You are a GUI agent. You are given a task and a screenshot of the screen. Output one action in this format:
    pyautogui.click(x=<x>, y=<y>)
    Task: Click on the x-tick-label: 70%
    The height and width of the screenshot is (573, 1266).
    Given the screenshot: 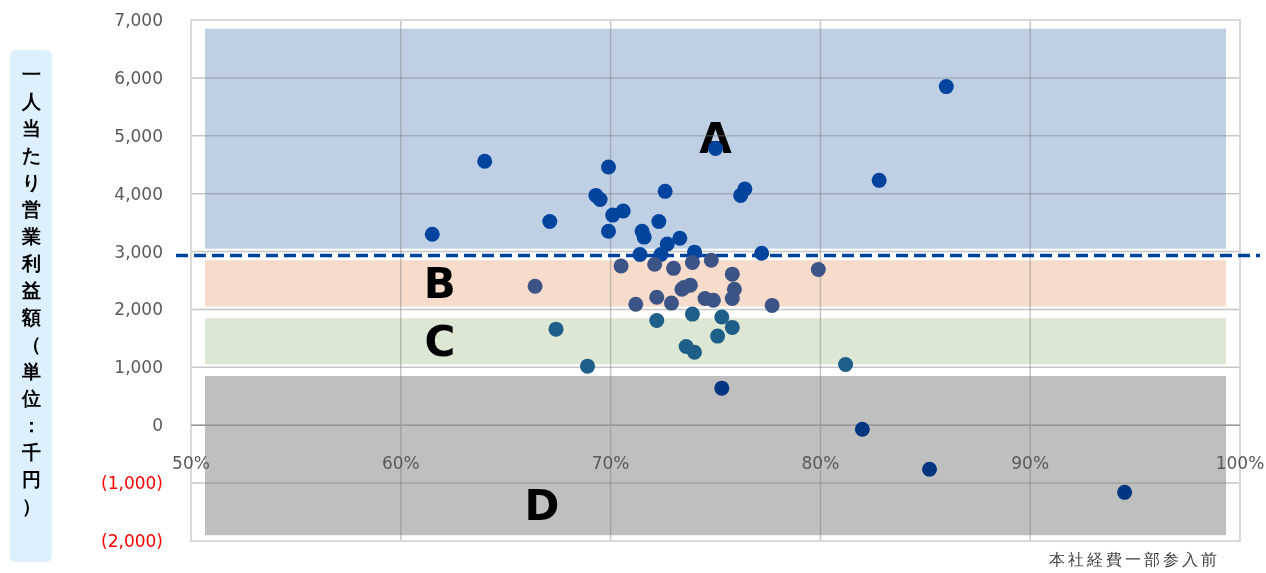 What is the action you would take?
    pyautogui.click(x=610, y=463)
    